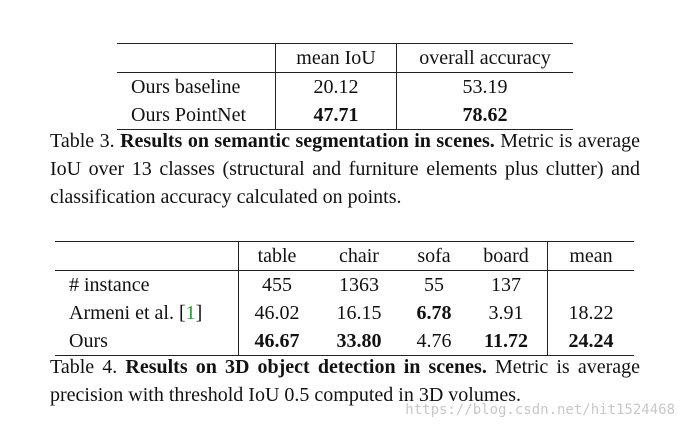 The height and width of the screenshot is (434, 687). I want to click on table-cell: 16.15, so click(359, 313).